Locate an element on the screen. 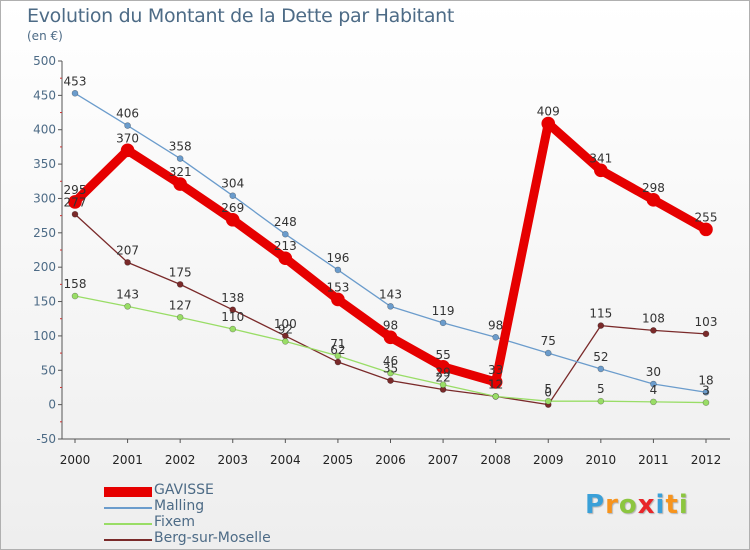 The height and width of the screenshot is (550, 750). legend-label: Fixem is located at coordinates (175, 522).